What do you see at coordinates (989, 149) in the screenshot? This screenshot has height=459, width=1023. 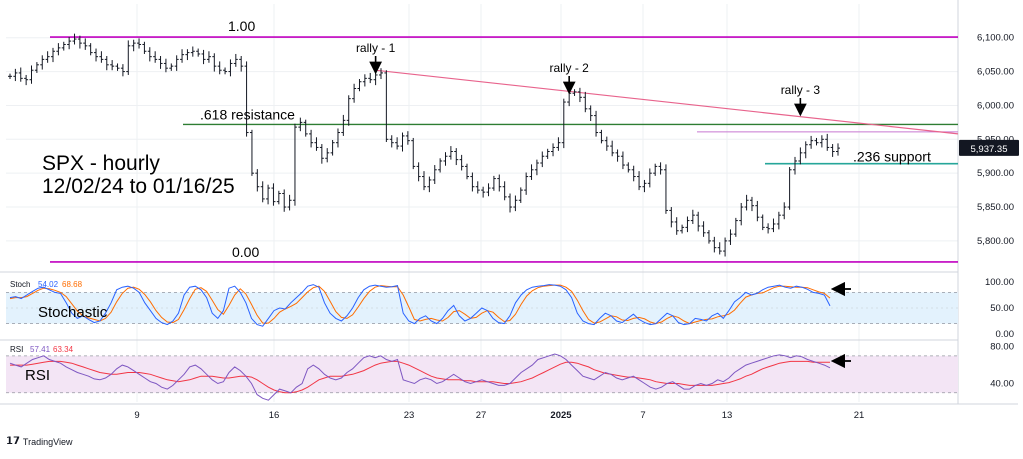 I see `last-price-label: 5,937.35` at bounding box center [989, 149].